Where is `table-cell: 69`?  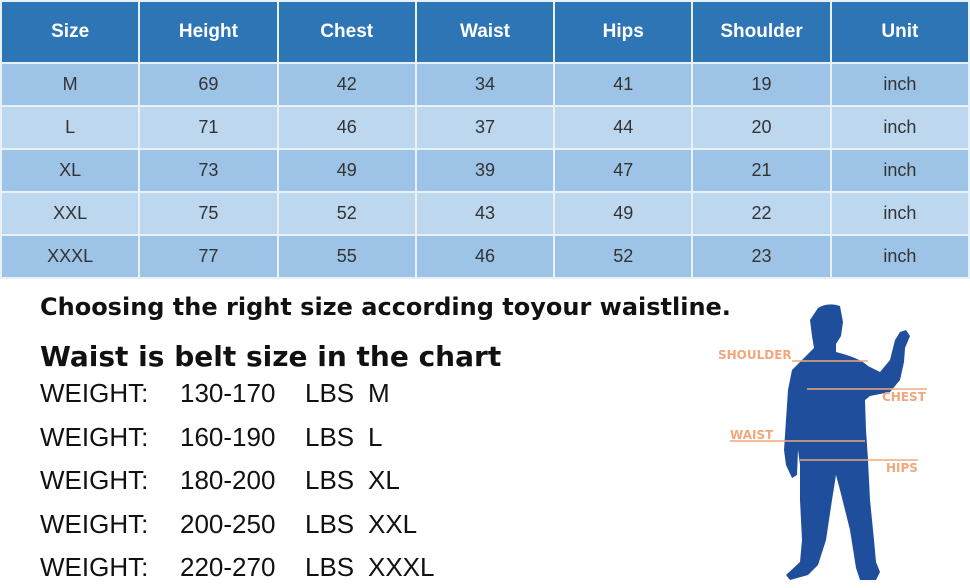 table-cell: 69 is located at coordinates (208, 84).